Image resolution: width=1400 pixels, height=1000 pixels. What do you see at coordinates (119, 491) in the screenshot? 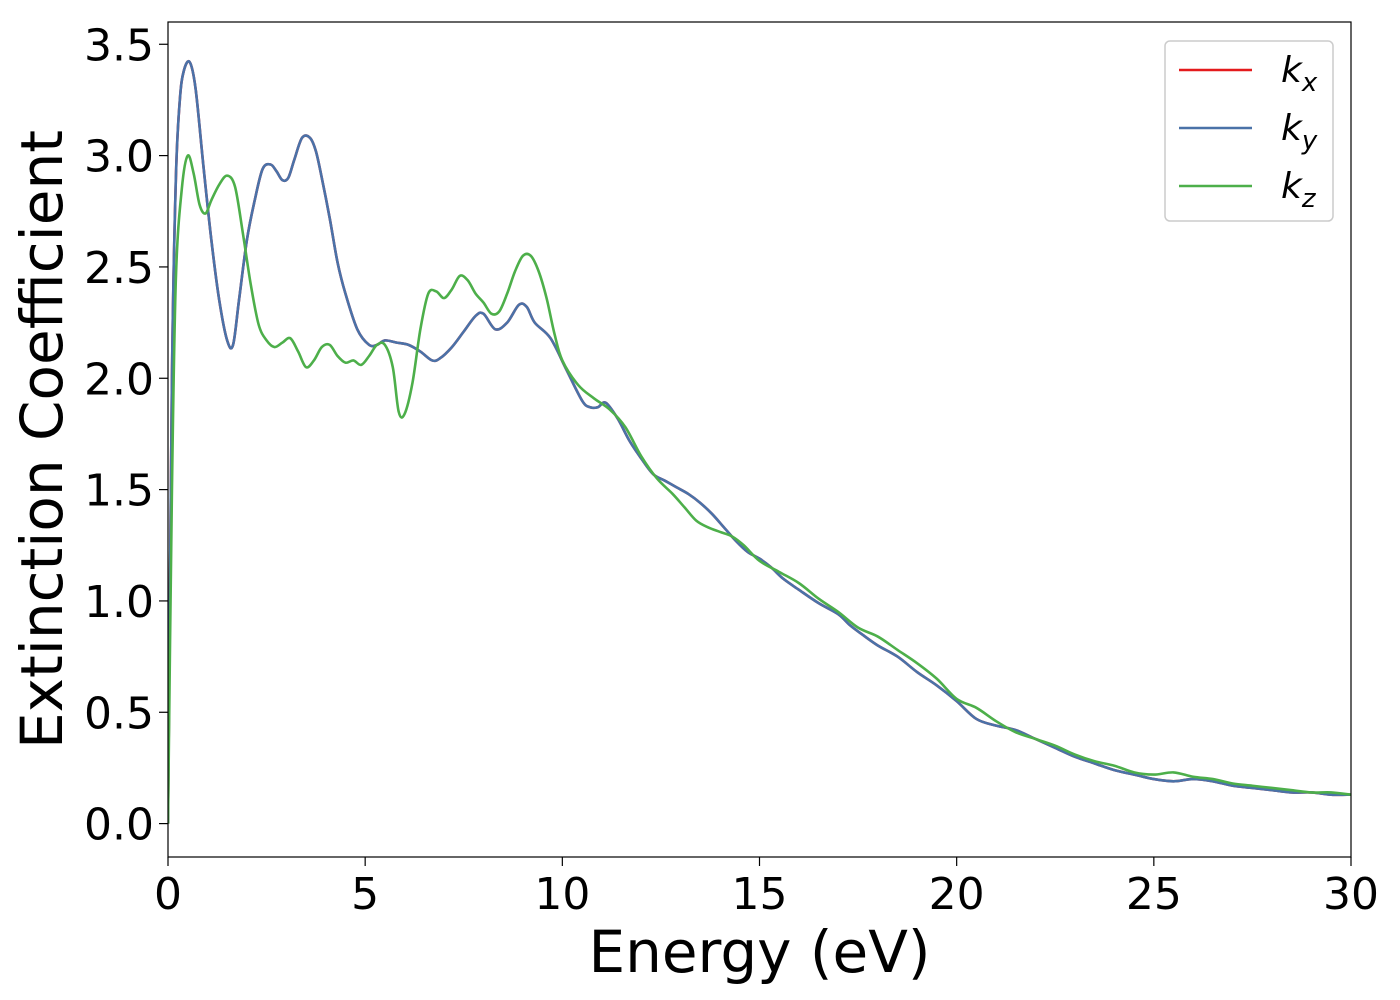
I see `y-tick-label: 1.5` at bounding box center [119, 491].